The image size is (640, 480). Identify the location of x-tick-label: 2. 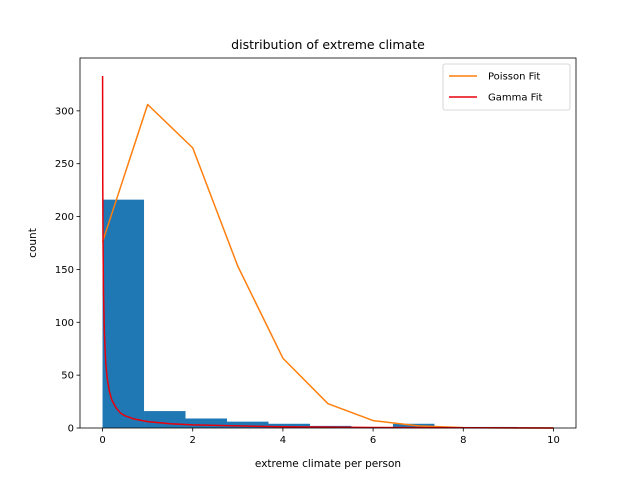
(193, 440).